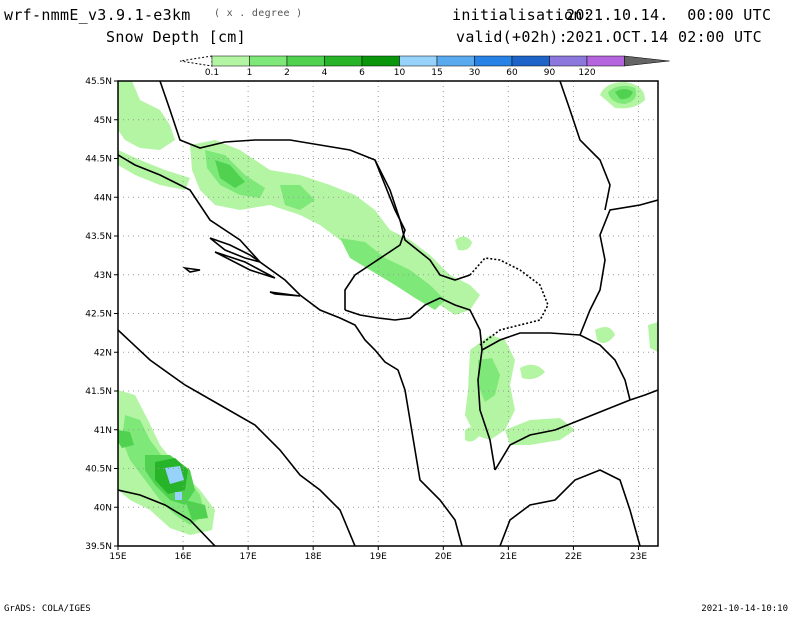 The width and height of the screenshot is (800, 618). Describe the element at coordinates (258, 13) in the screenshot. I see `units-note: ( x . degree )` at that location.